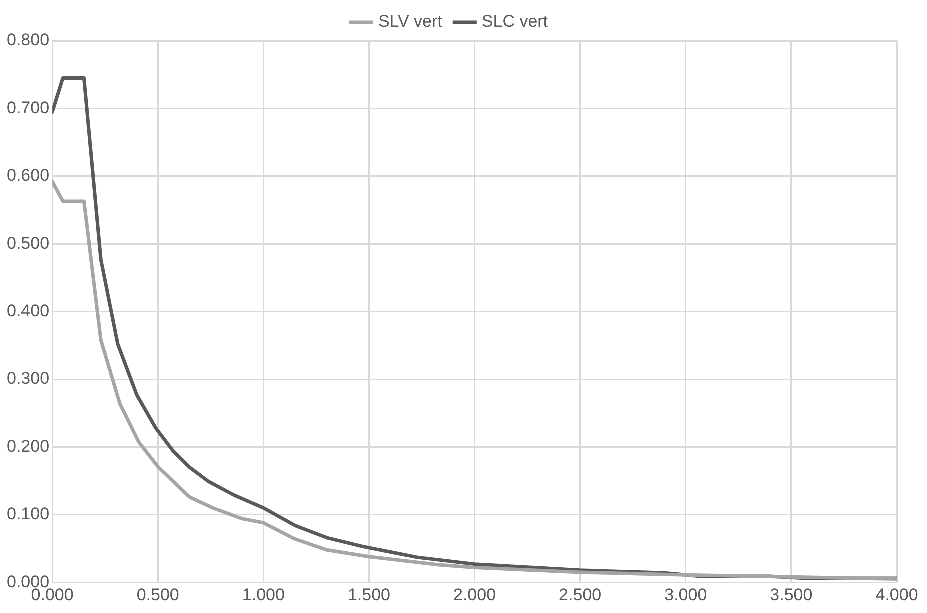  What do you see at coordinates (28, 446) in the screenshot?
I see `y-tick-label: 0.200` at bounding box center [28, 446].